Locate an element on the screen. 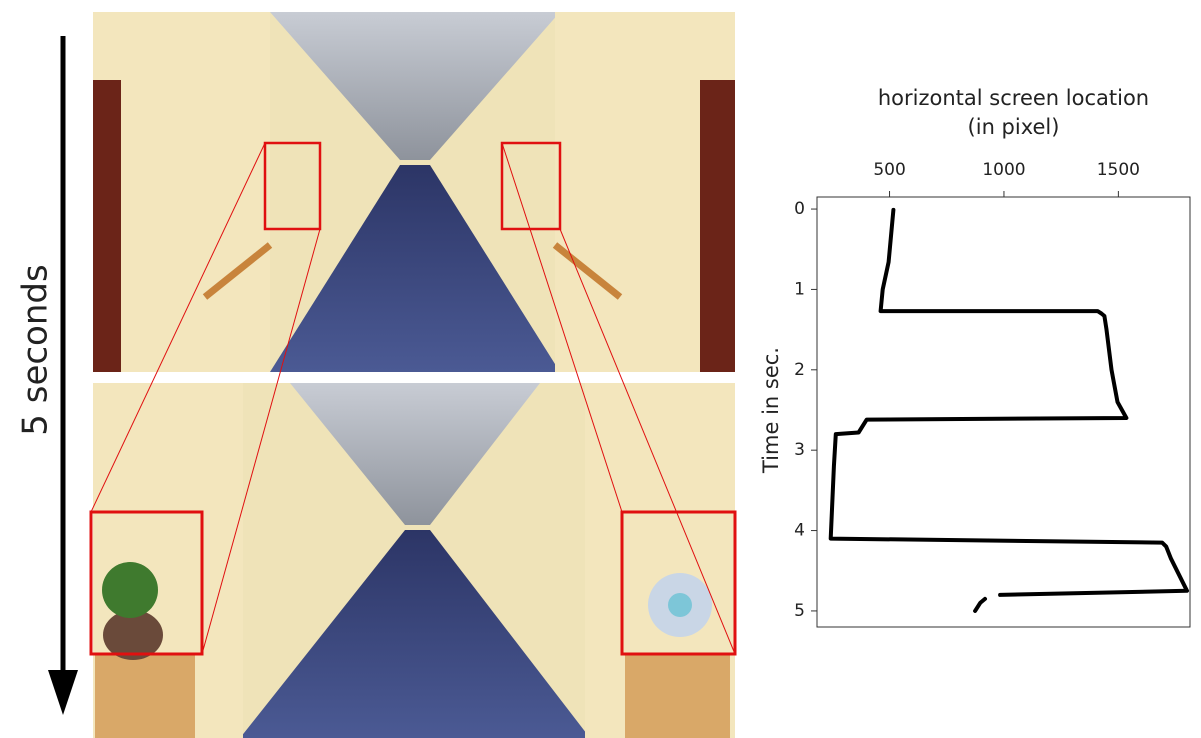 The width and height of the screenshot is (1201, 738). y-tick-label: 4 is located at coordinates (799, 531).